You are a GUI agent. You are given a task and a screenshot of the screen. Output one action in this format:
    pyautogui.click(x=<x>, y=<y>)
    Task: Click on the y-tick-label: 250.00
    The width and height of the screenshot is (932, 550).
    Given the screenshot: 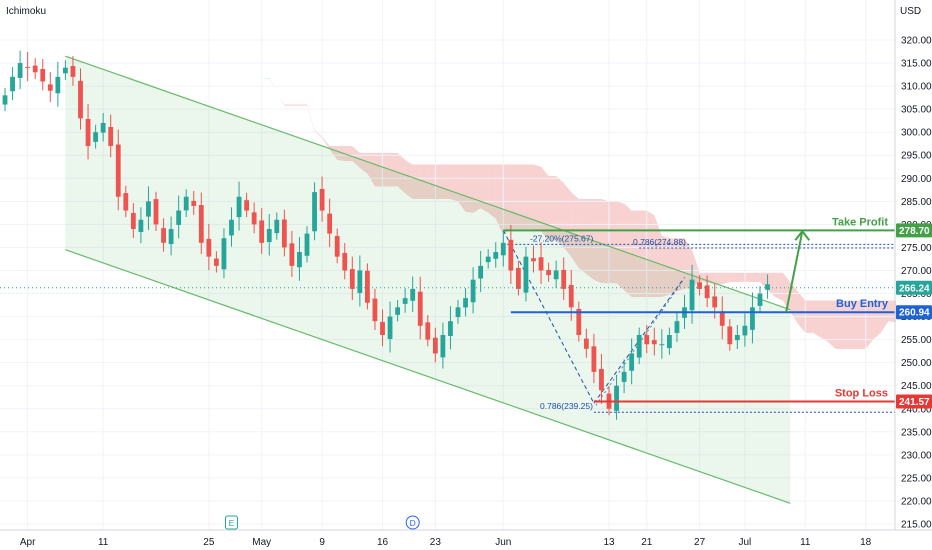 What is the action you would take?
    pyautogui.click(x=916, y=363)
    